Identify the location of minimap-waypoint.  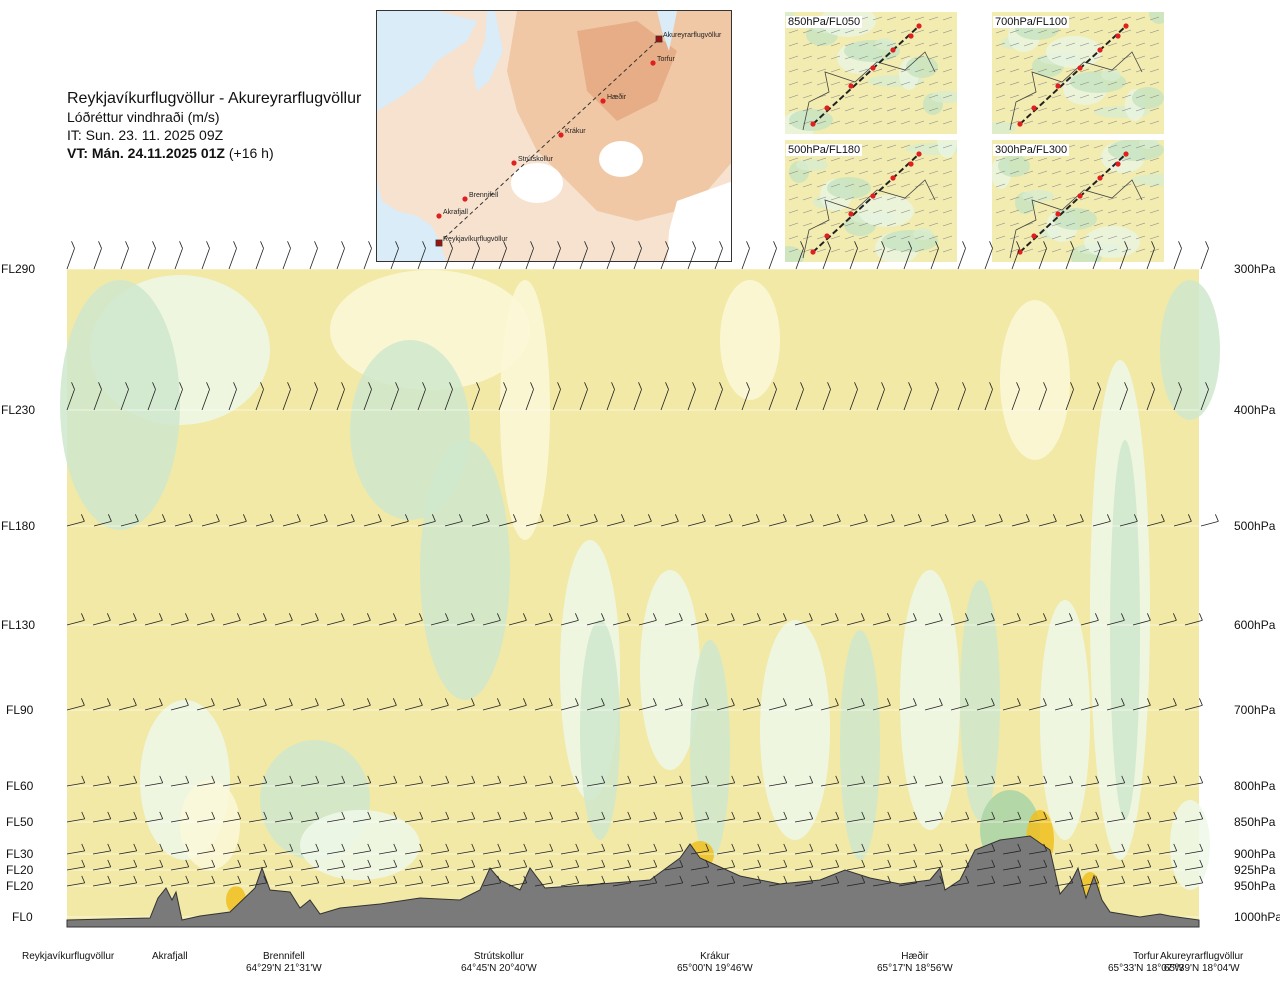
(1100, 178).